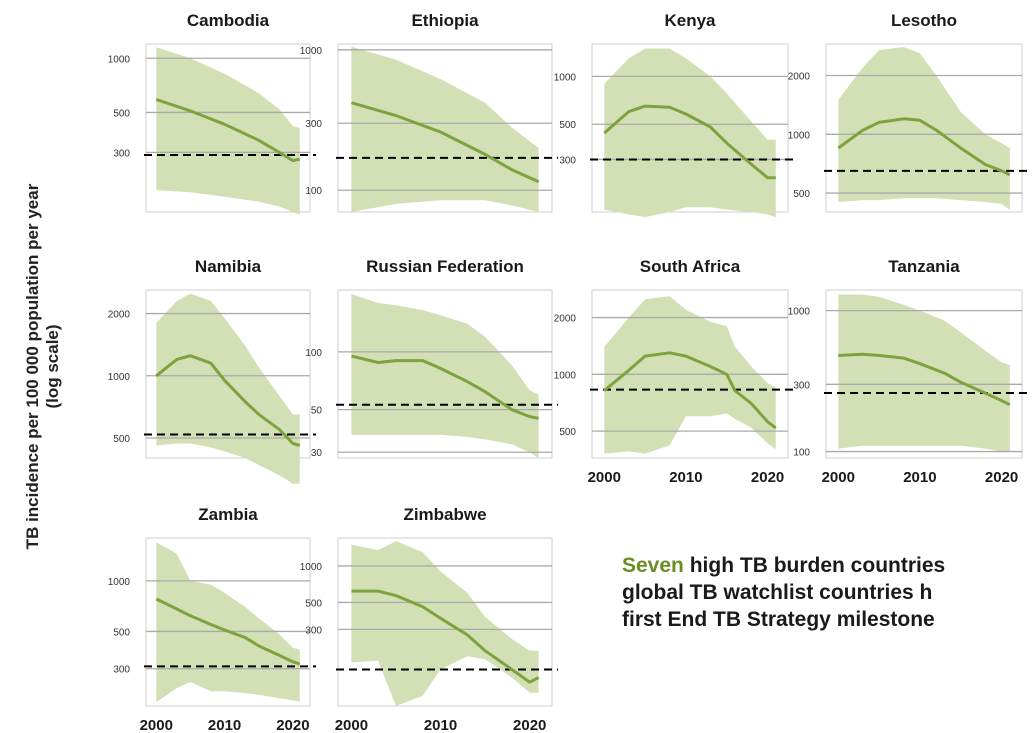  I want to click on panel-lesotho: Lesotho 500 1000 2000, so click(908, 112).